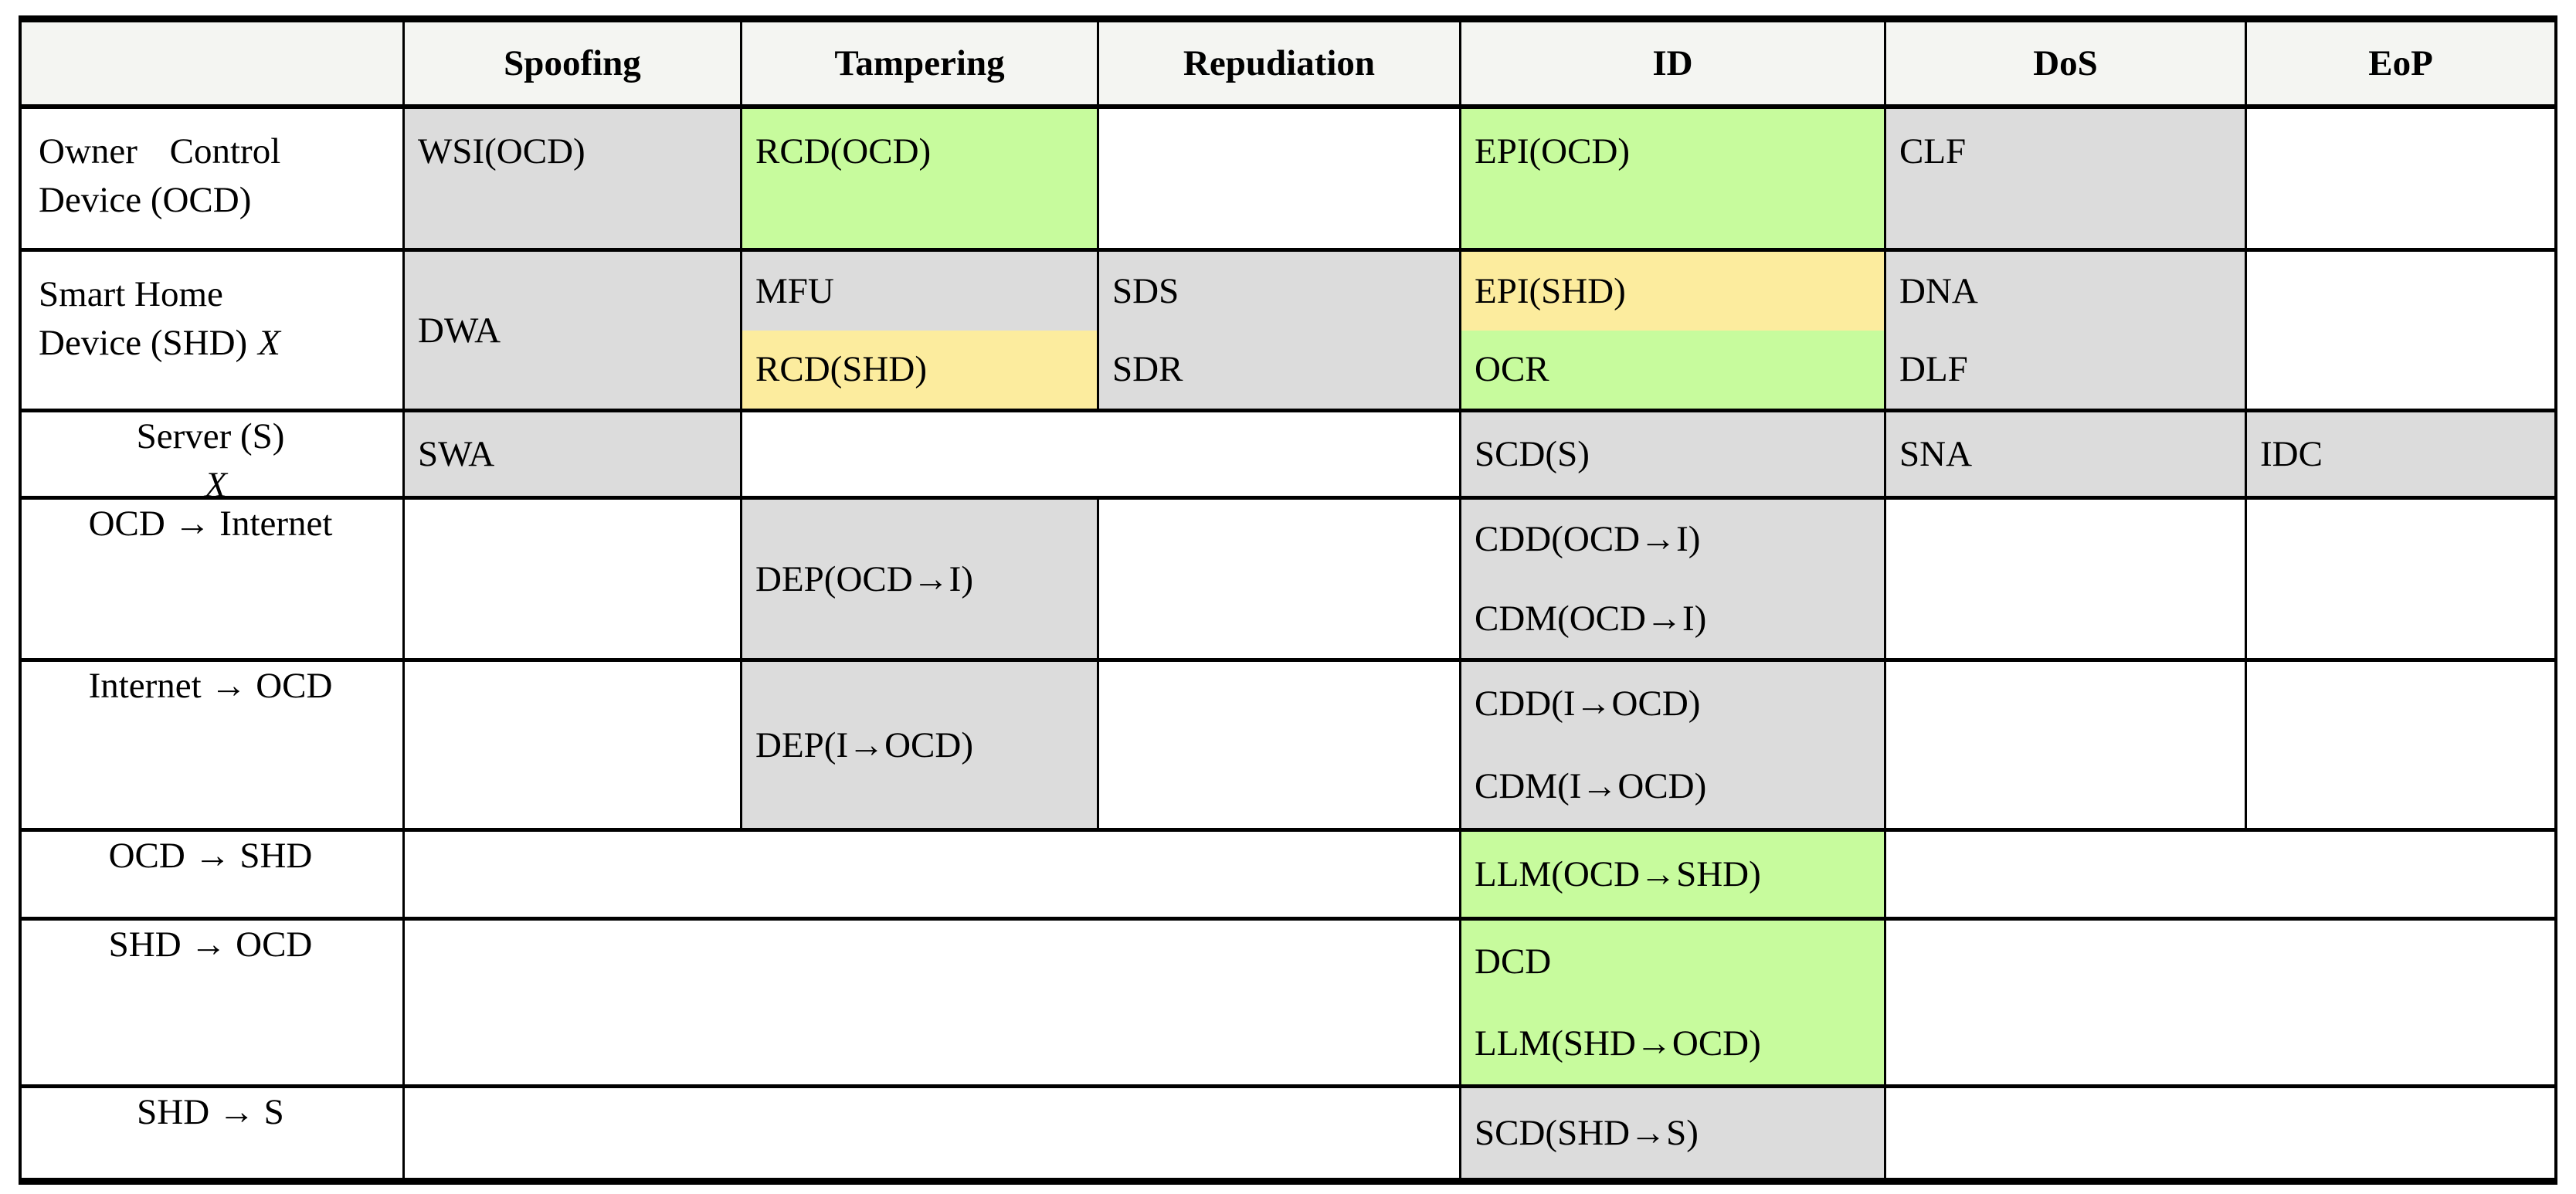  Describe the element at coordinates (1279, 369) in the screenshot. I see `threat-entry: SDR` at that location.